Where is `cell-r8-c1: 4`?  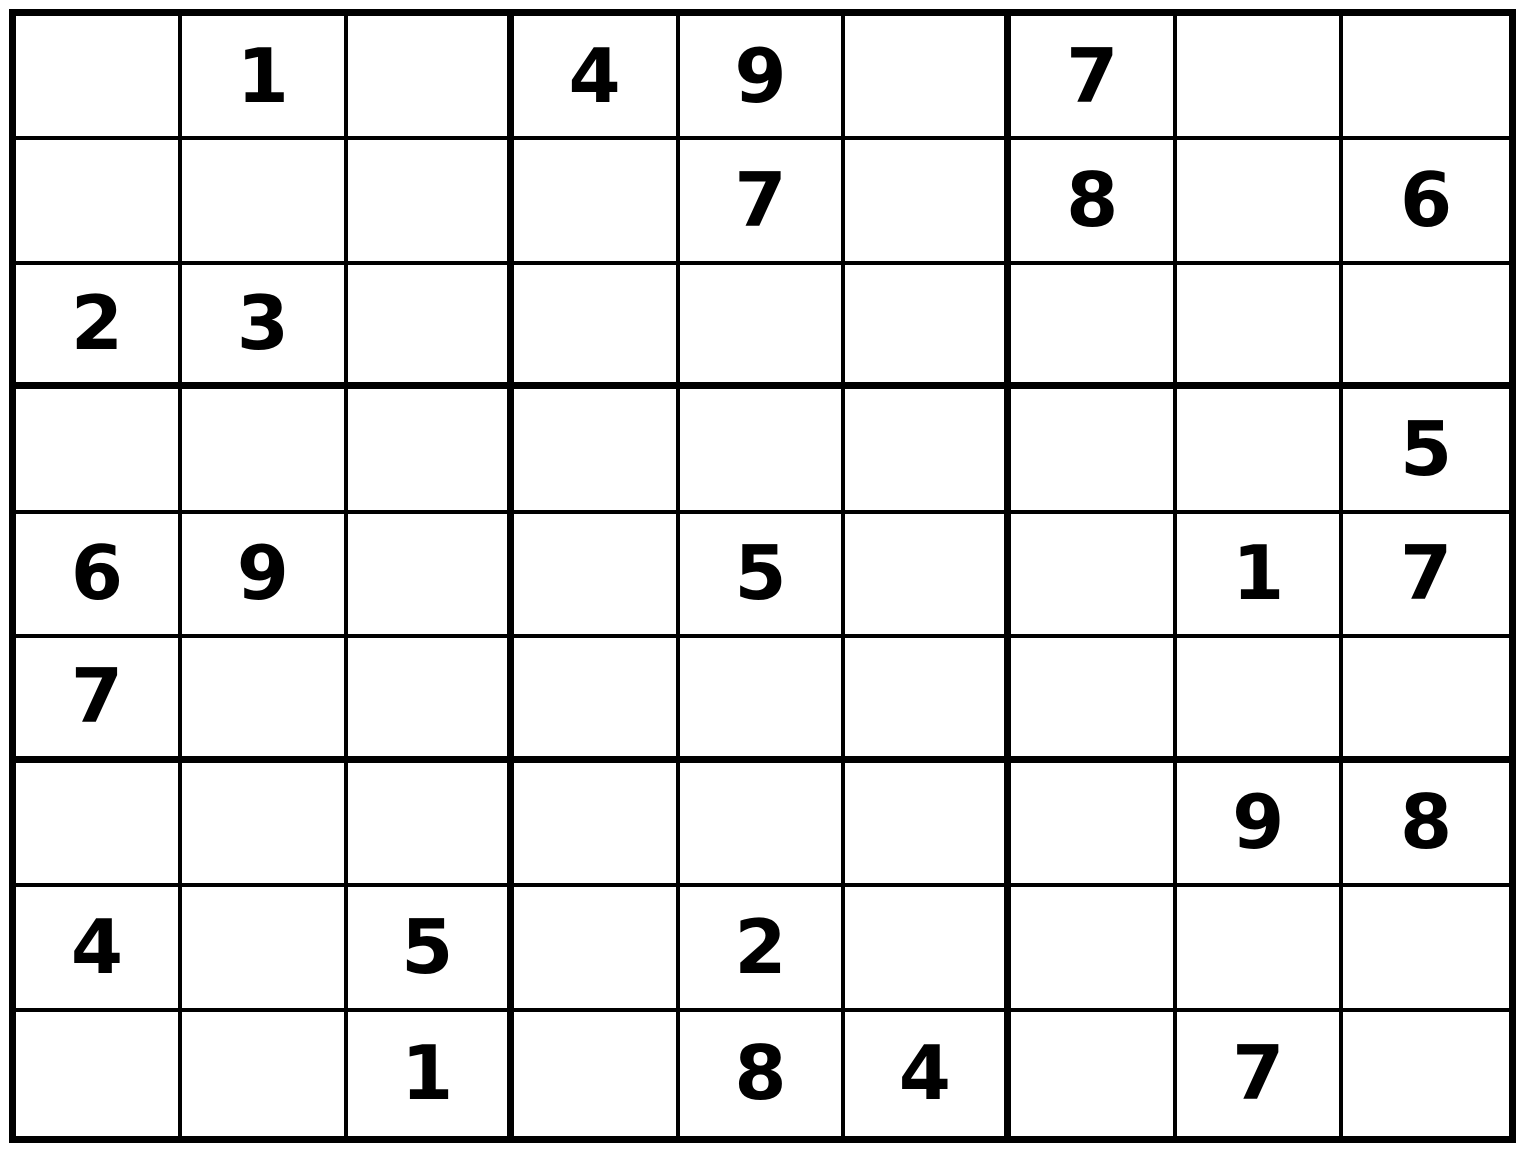 cell-r8-c1: 4 is located at coordinates (99, 949).